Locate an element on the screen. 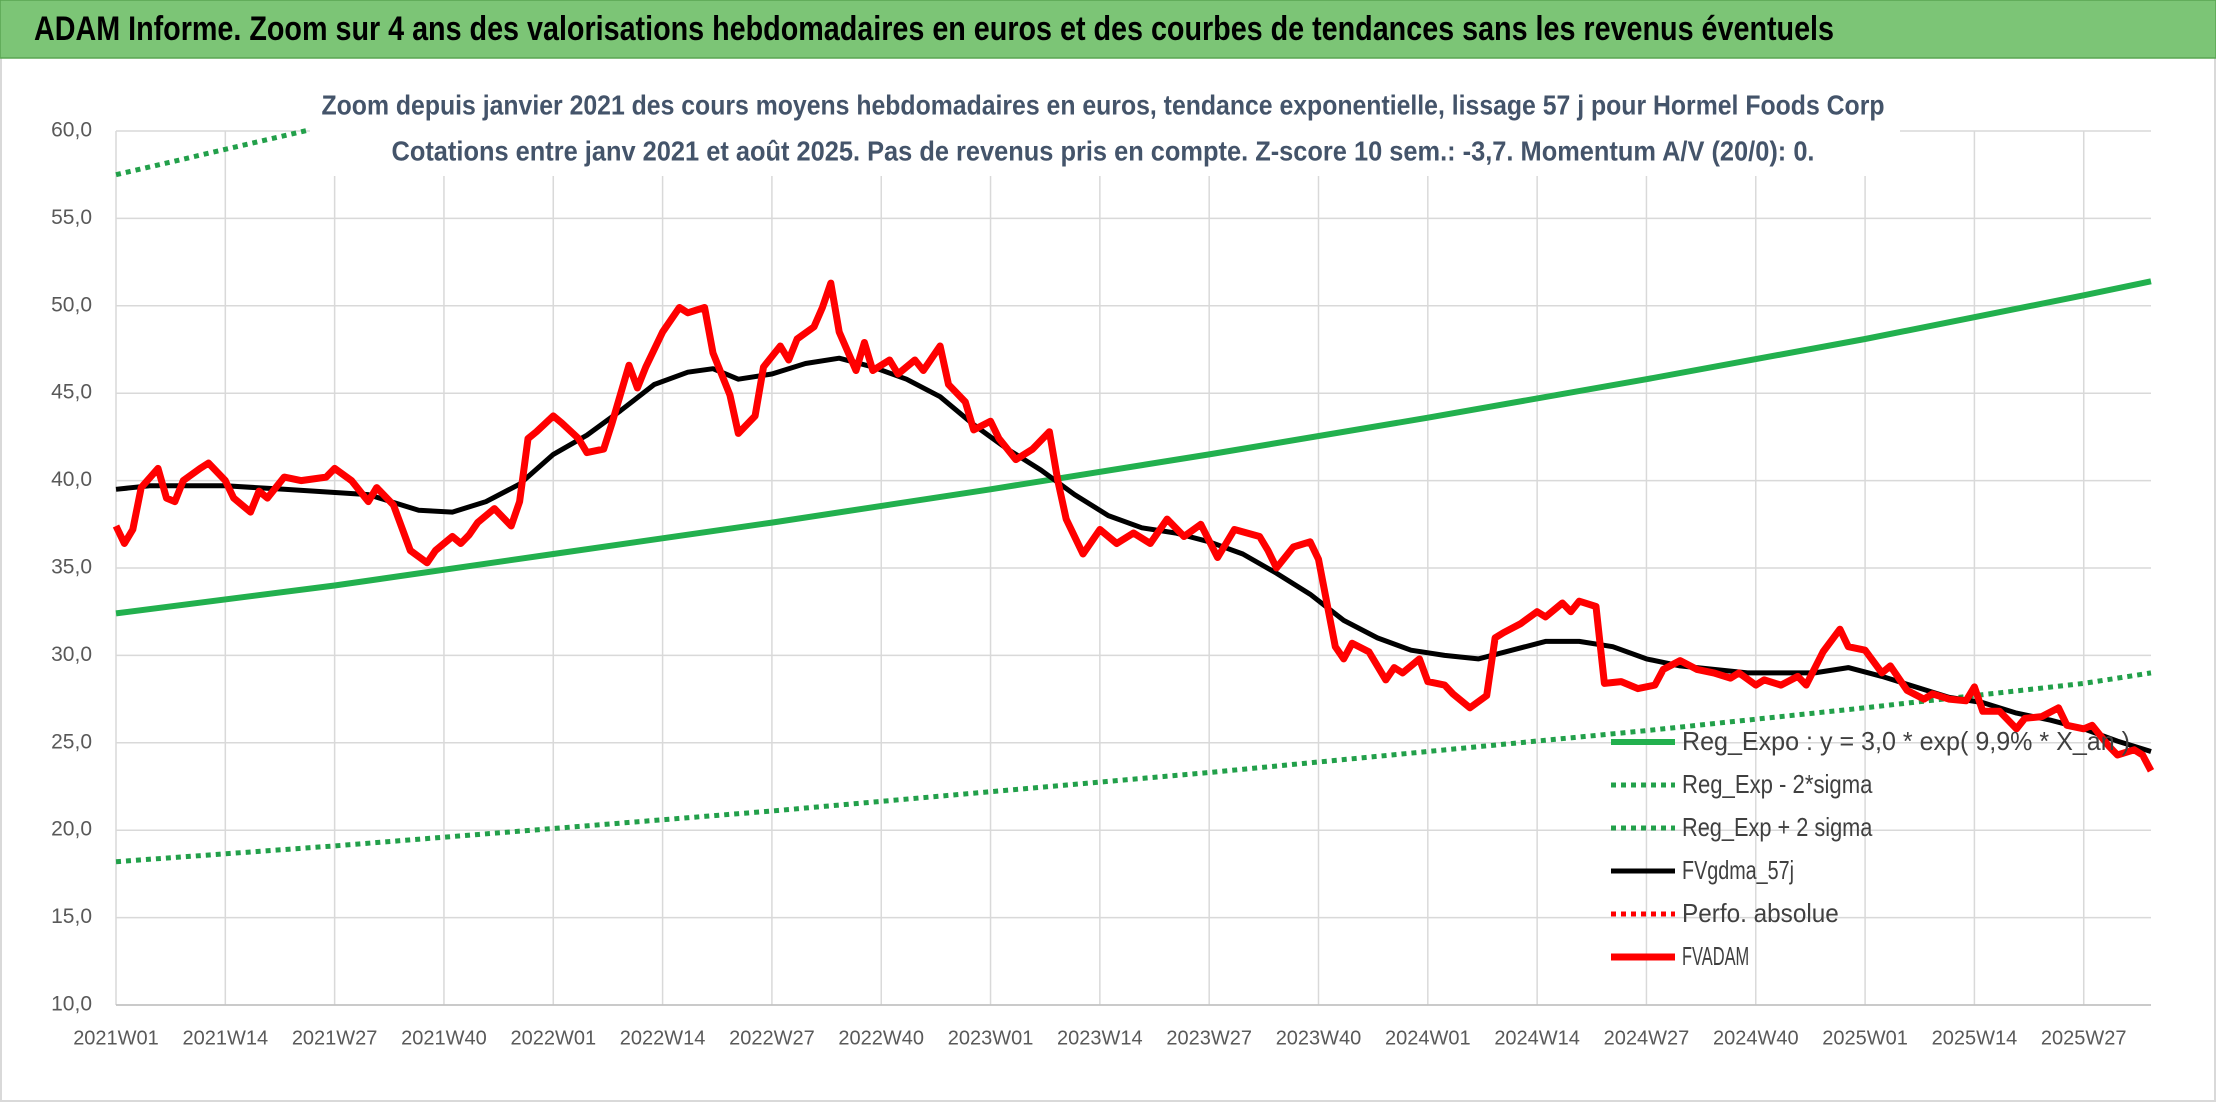 This screenshot has width=2216, height=1102. x-tick-label: 2022W01 is located at coordinates (553, 1038).